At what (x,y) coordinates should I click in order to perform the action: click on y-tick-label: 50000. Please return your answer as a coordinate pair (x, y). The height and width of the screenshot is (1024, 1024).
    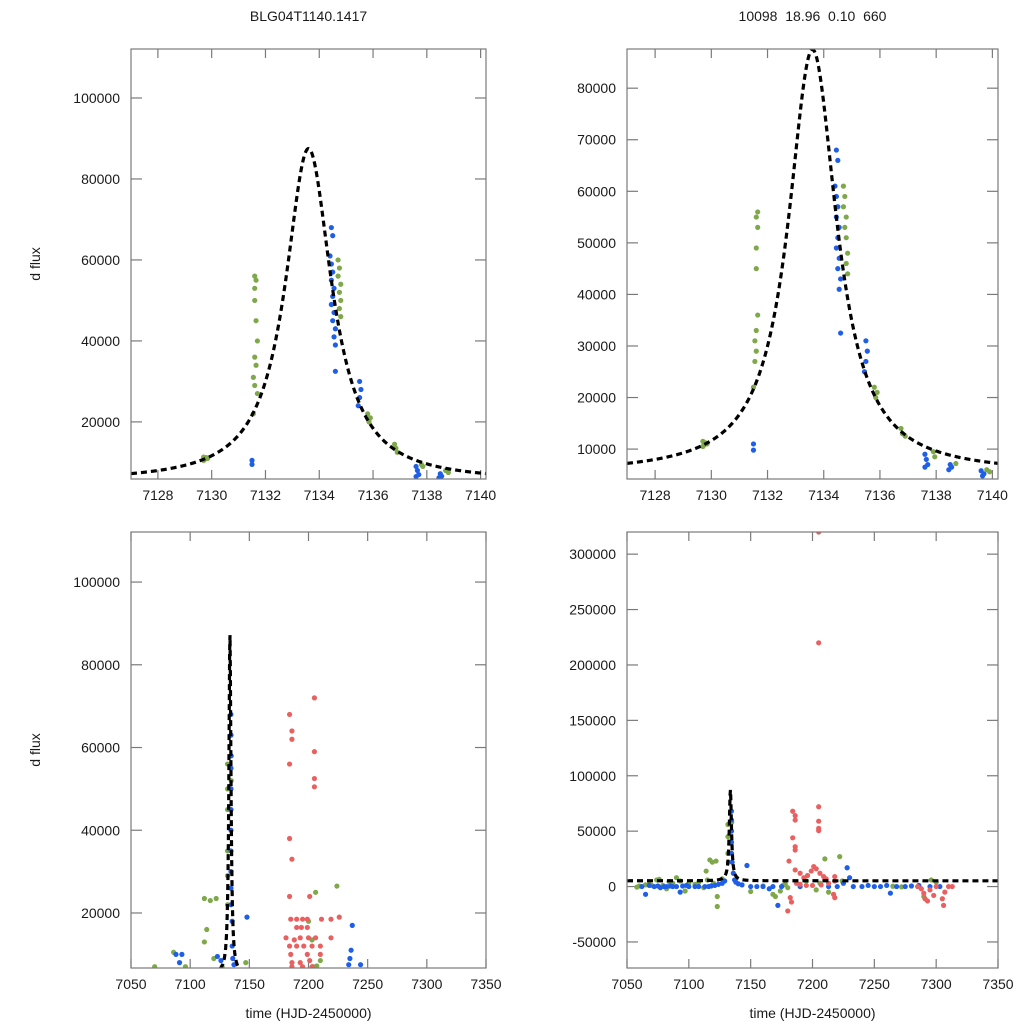
    Looking at the image, I should click on (596, 243).